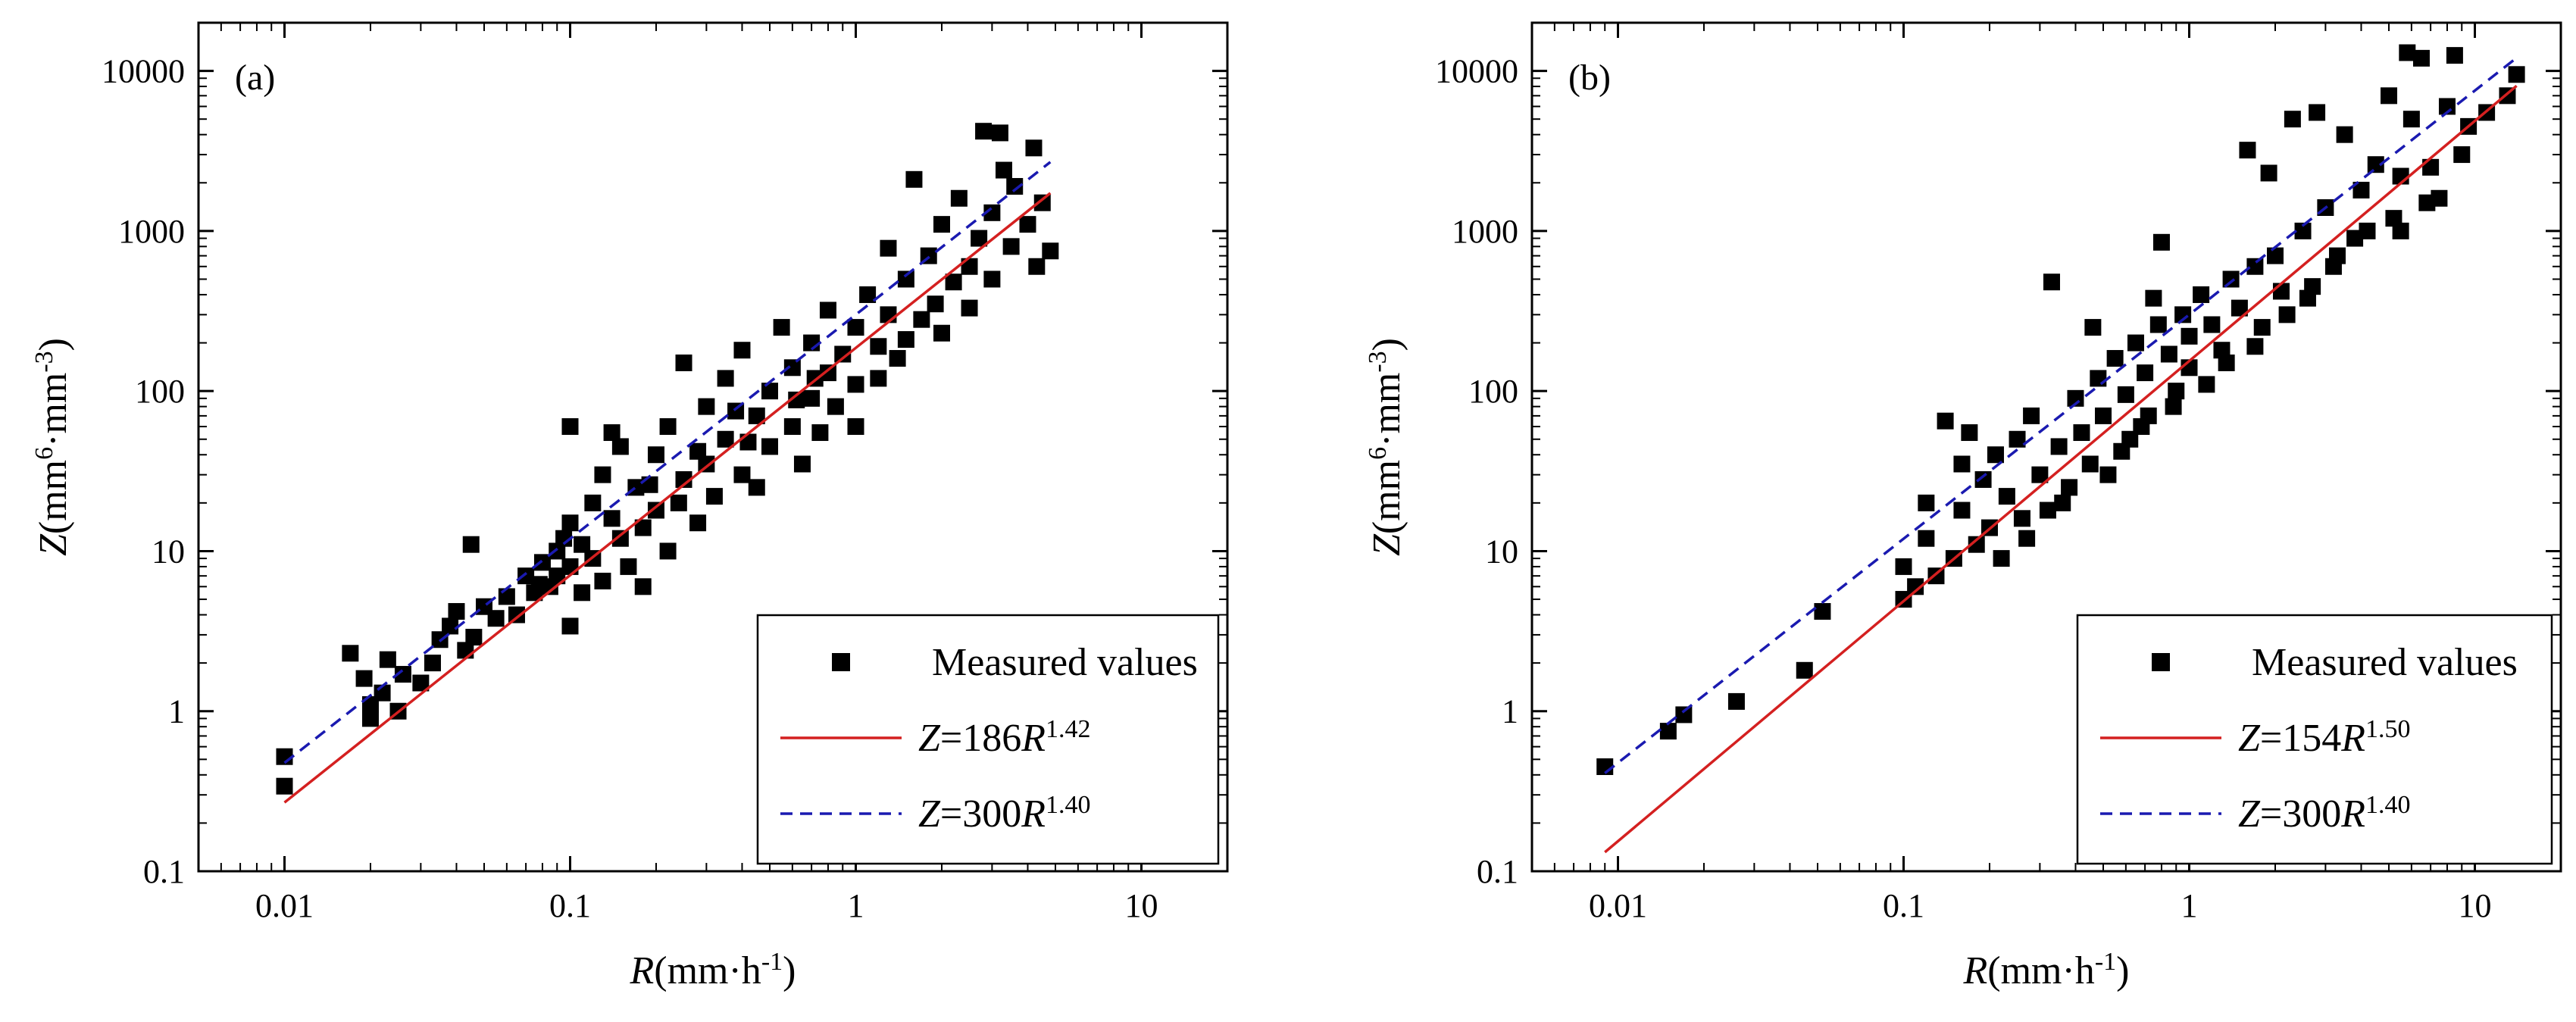  I want to click on panel-a-x-tick-label: 1, so click(856, 905).